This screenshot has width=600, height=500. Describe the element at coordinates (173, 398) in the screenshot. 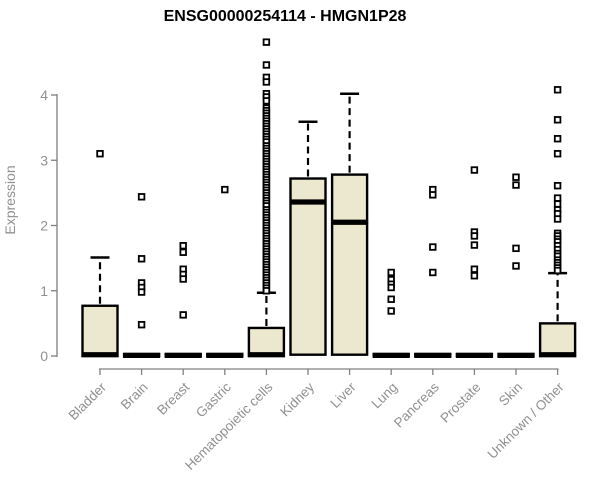

I see `x-axis-category-label: Breast` at that location.